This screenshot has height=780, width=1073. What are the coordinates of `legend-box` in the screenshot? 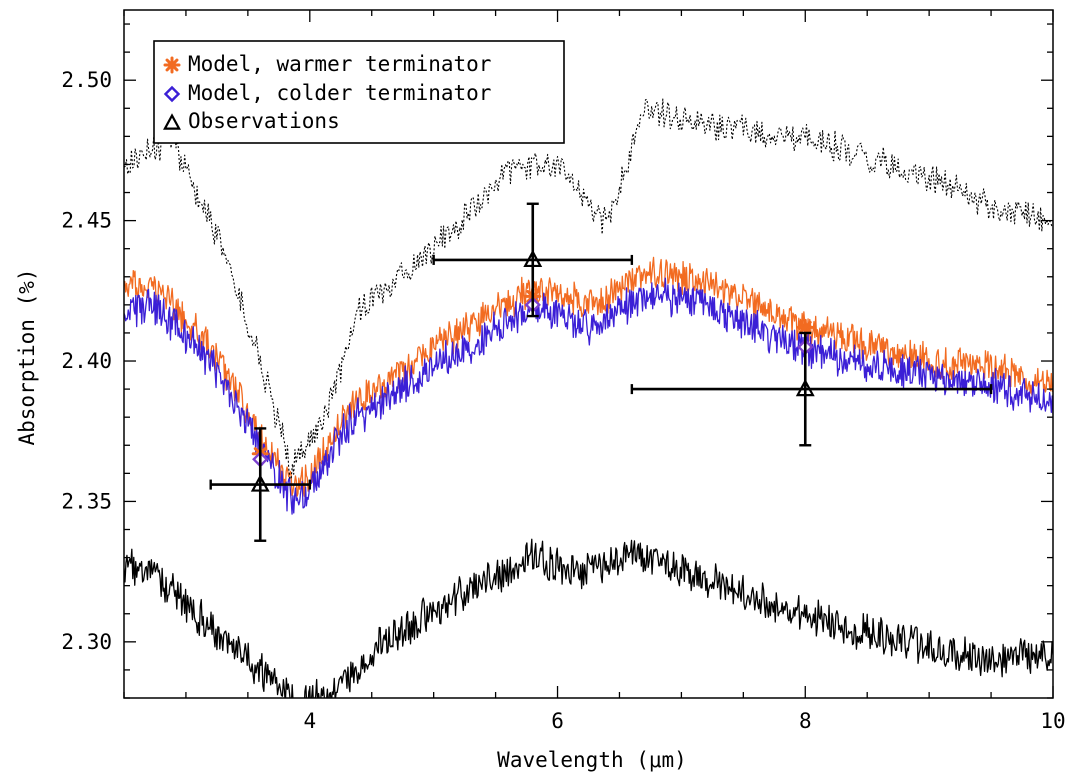 It's located at (359, 92).